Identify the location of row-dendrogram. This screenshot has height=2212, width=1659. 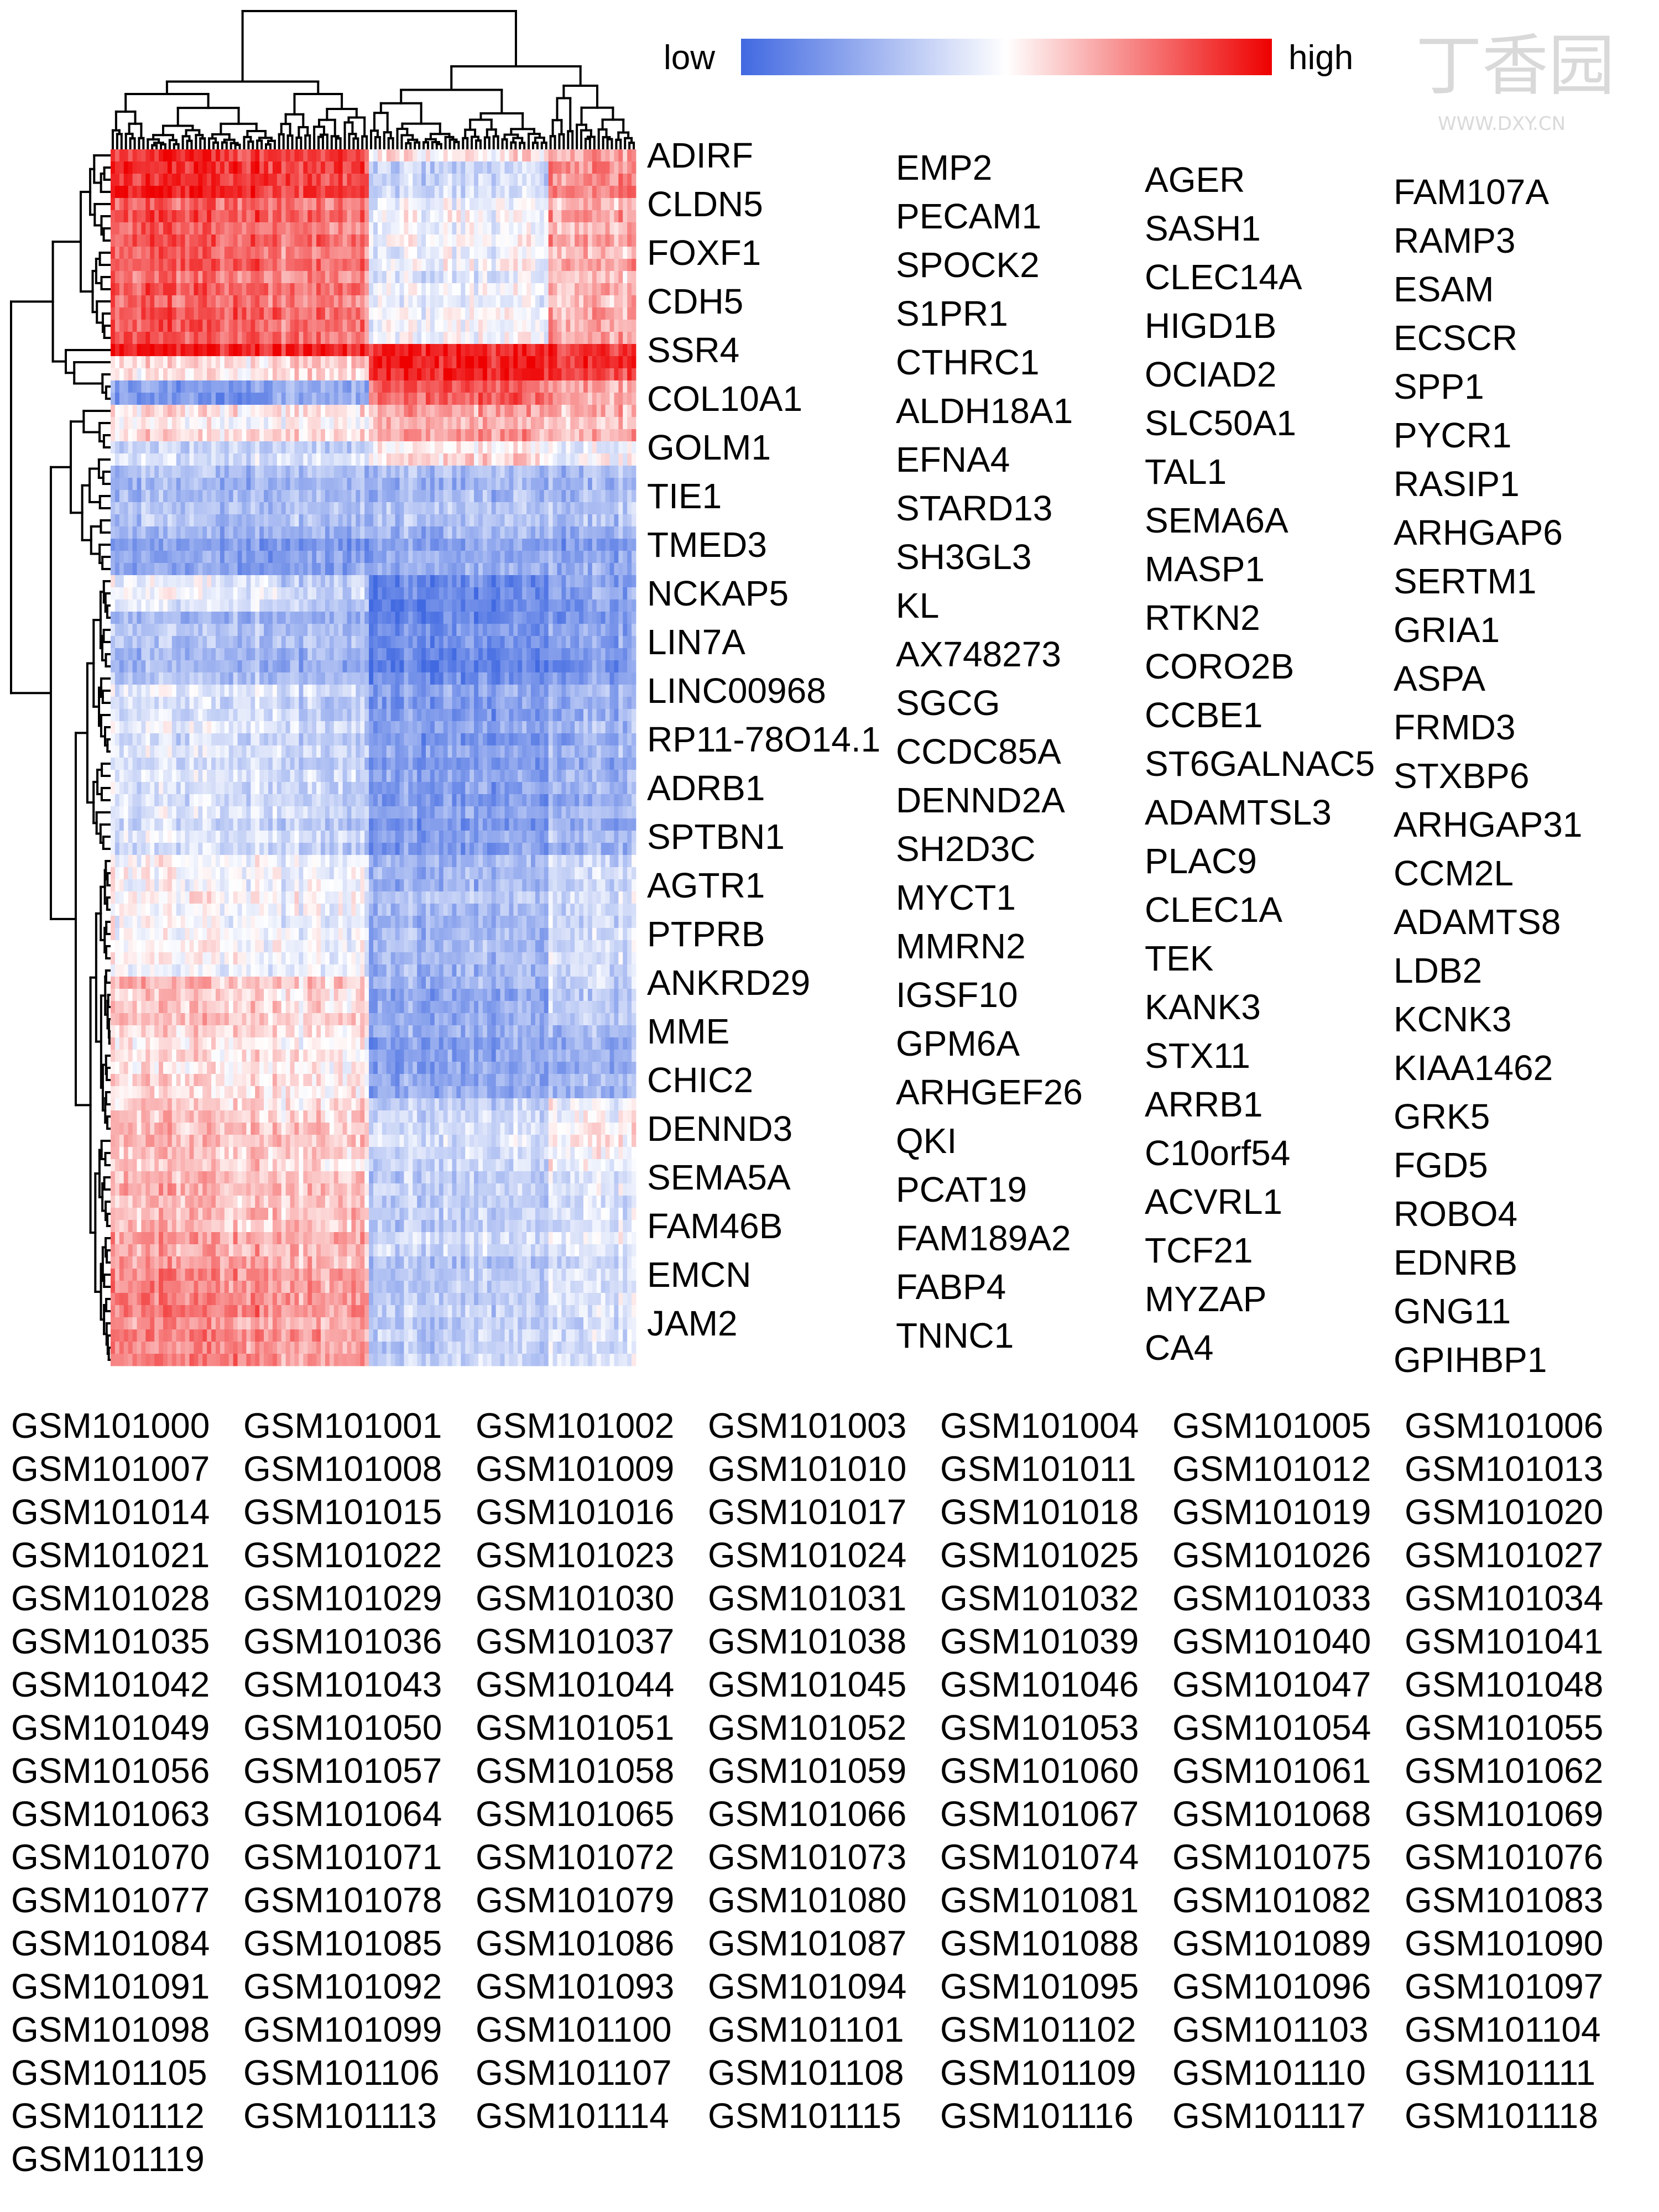
(61, 758).